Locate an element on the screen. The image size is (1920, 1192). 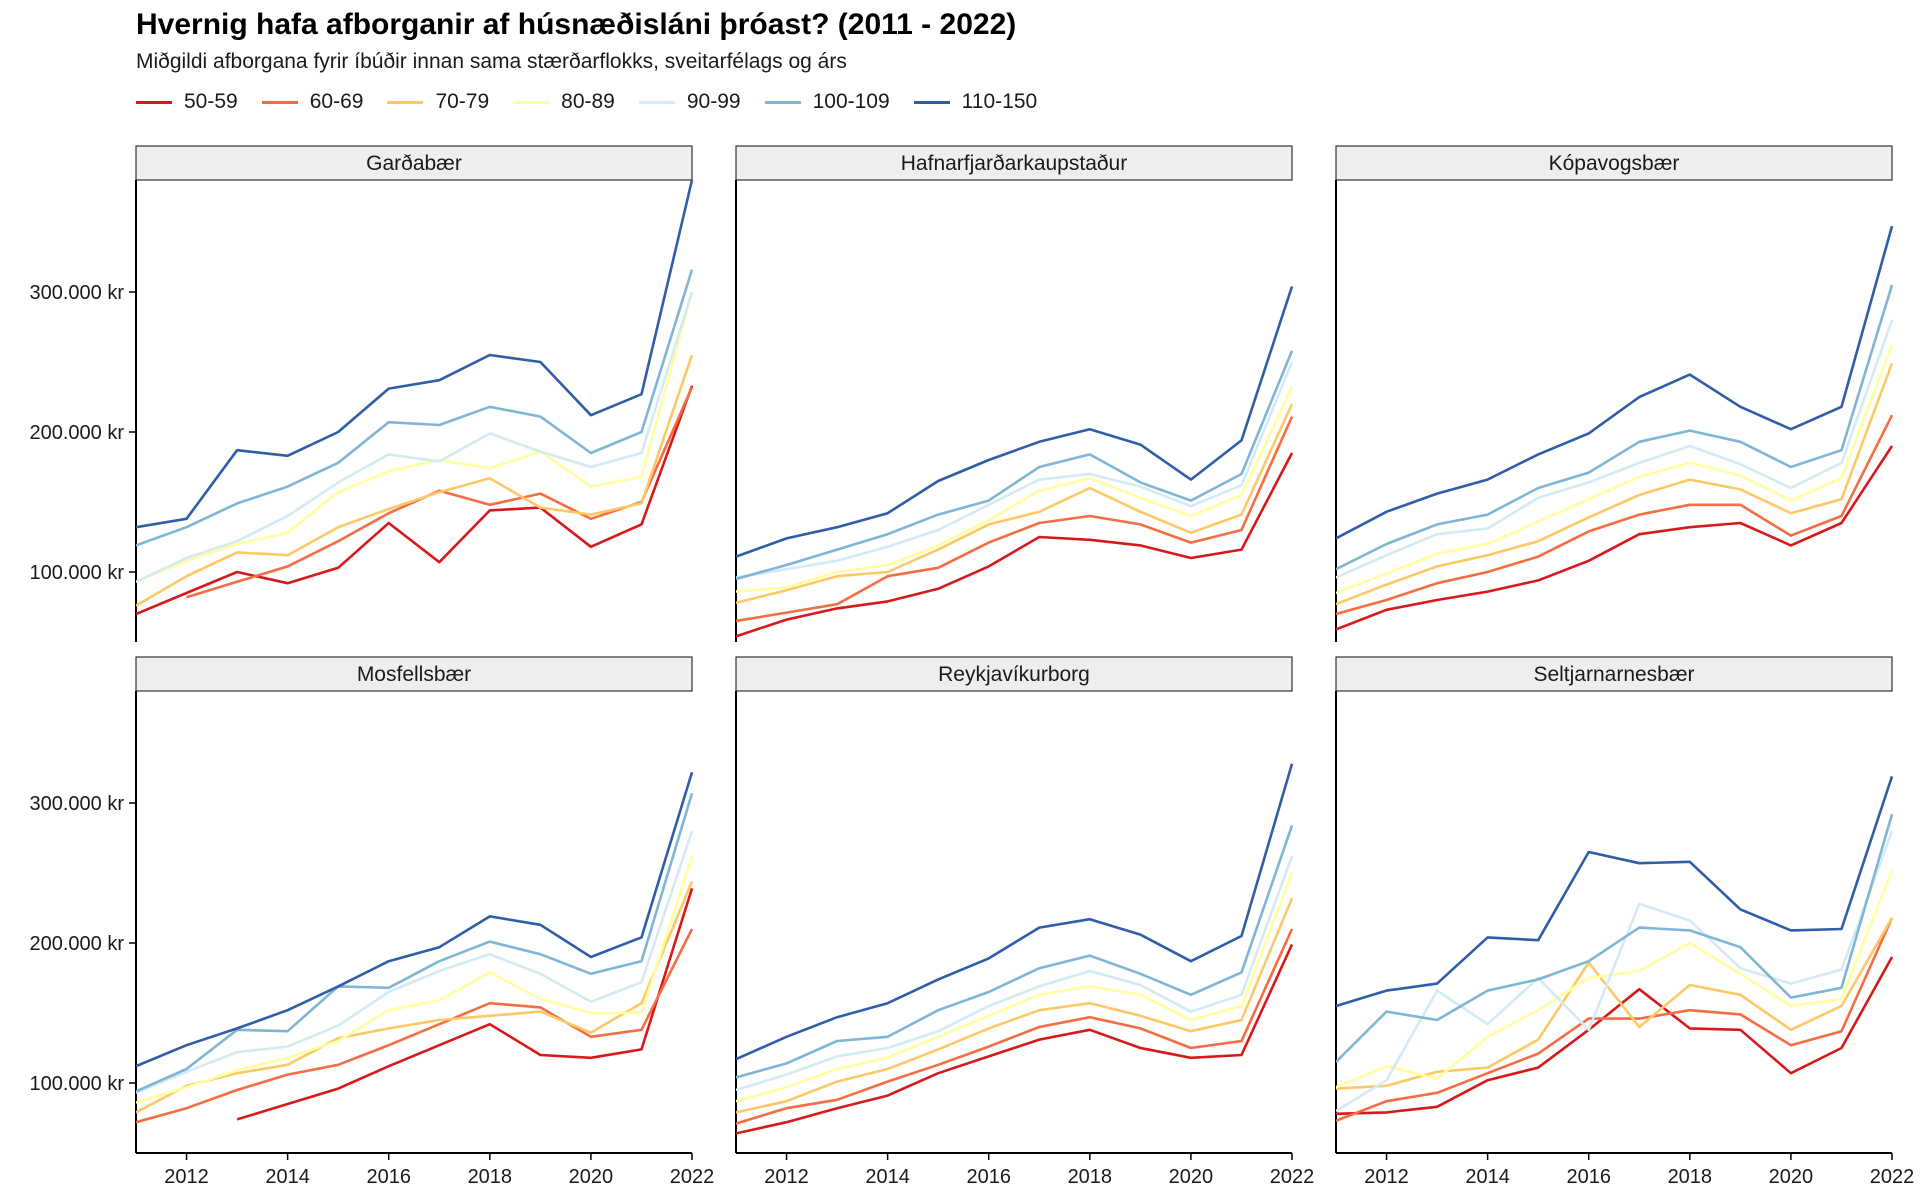
legend-item: 50-59 is located at coordinates (187, 102).